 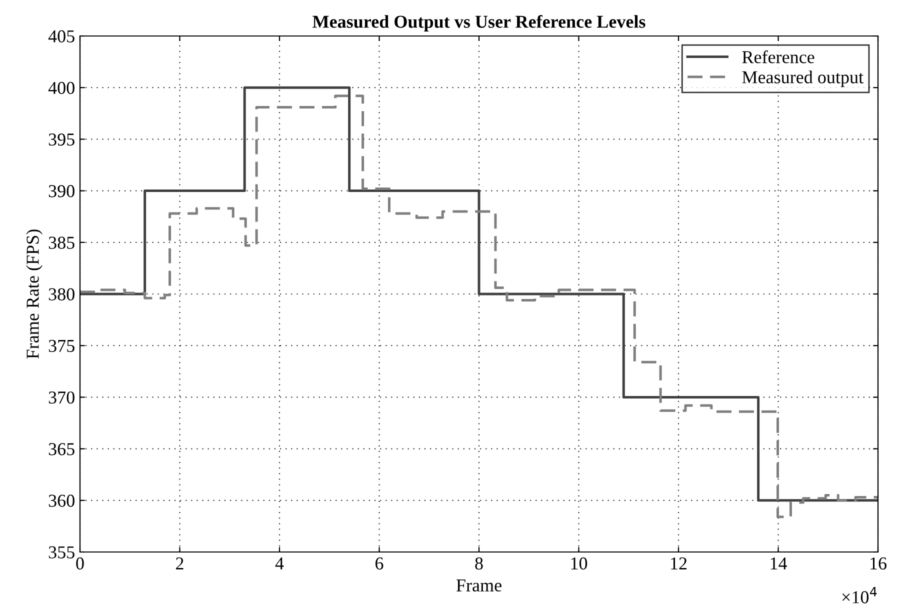 I want to click on x-tick-label: 2, so click(x=180, y=563).